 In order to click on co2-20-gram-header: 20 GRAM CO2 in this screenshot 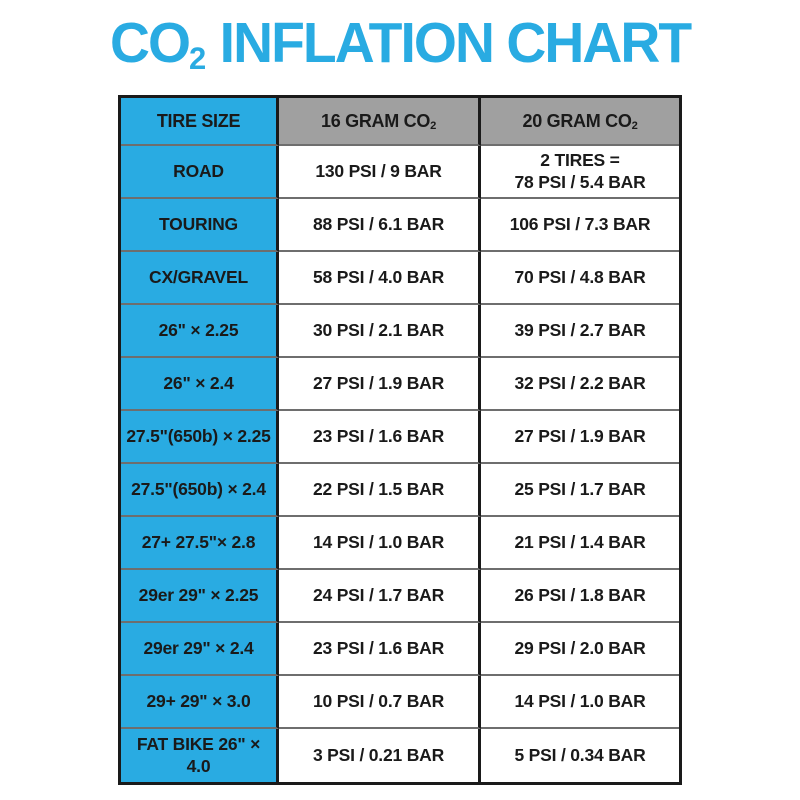, I will do `click(580, 122)`.